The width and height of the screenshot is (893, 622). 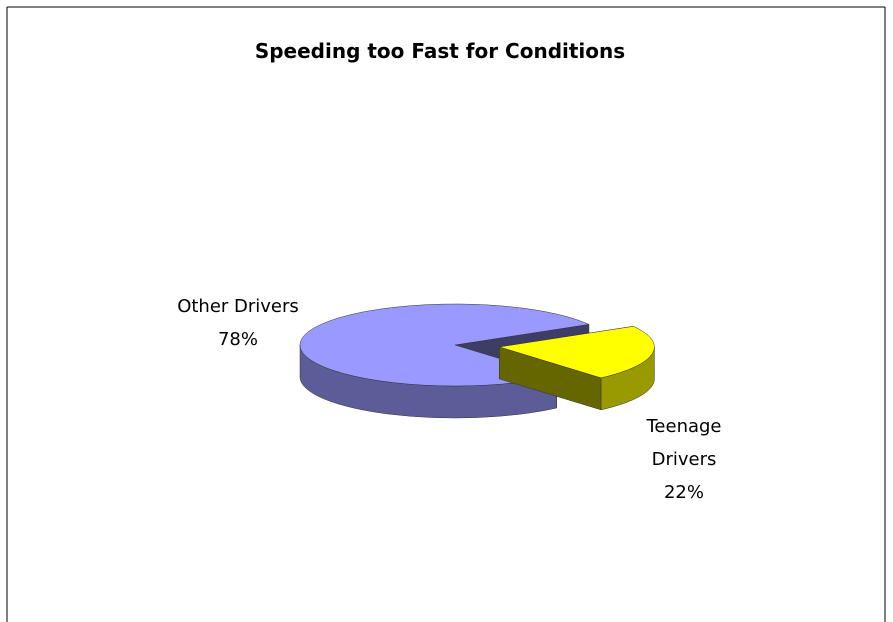 What do you see at coordinates (238, 323) in the screenshot?
I see `slice-label: Other Drivers 78%` at bounding box center [238, 323].